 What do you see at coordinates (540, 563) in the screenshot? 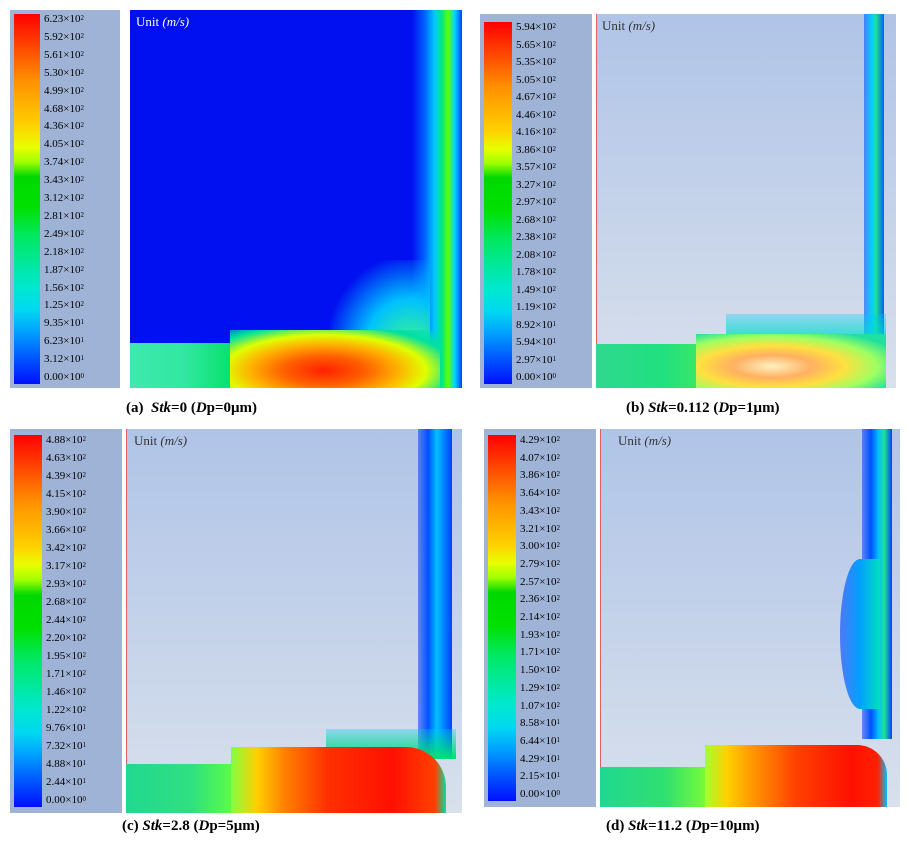
I see `legend-tick-label: 2.79×10²` at bounding box center [540, 563].